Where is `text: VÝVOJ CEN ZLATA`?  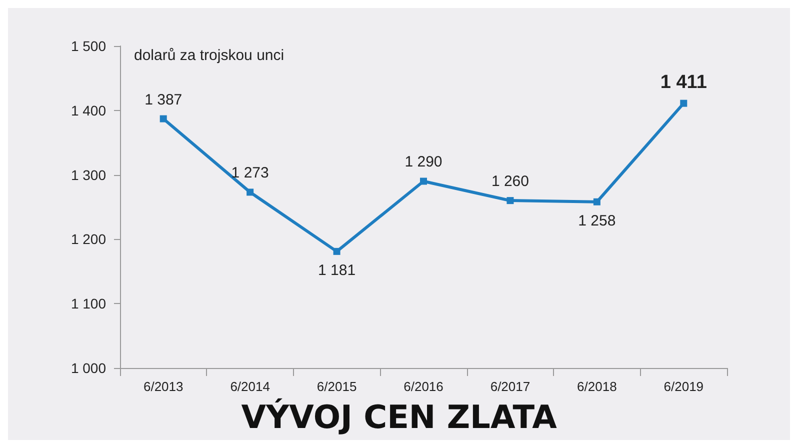 text: VÝVOJ CEN ZLATA is located at coordinates (399, 417).